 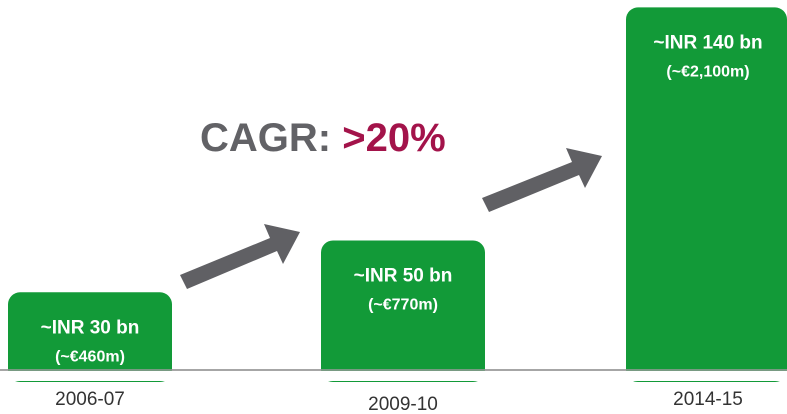 I want to click on x-tick-label: 2014-15, so click(x=708, y=399).